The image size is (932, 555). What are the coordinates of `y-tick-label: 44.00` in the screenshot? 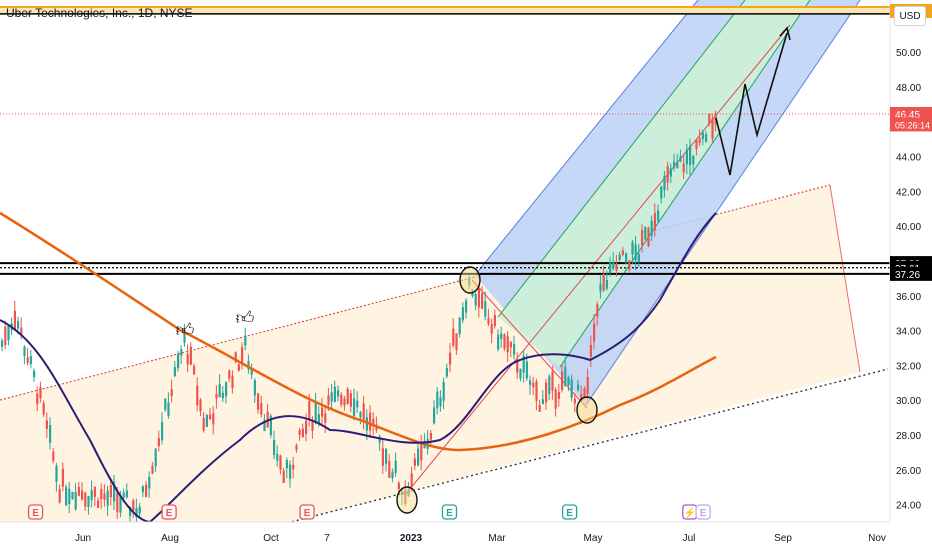 It's located at (908, 158).